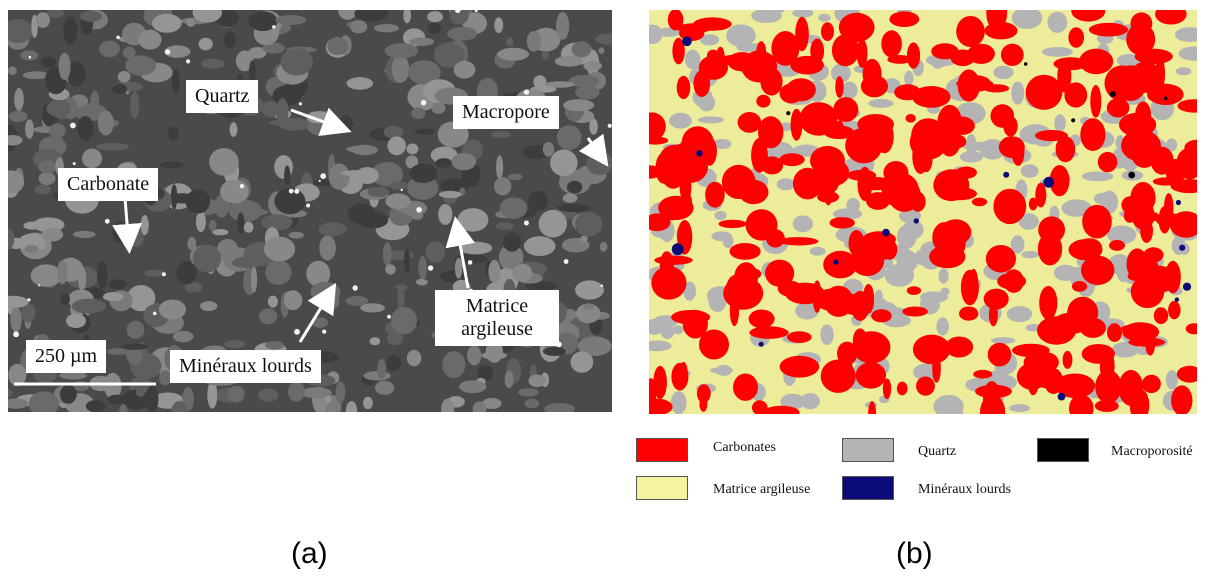 The height and width of the screenshot is (579, 1218). I want to click on legend-swatch-mineraux-lourds, so click(868, 488).